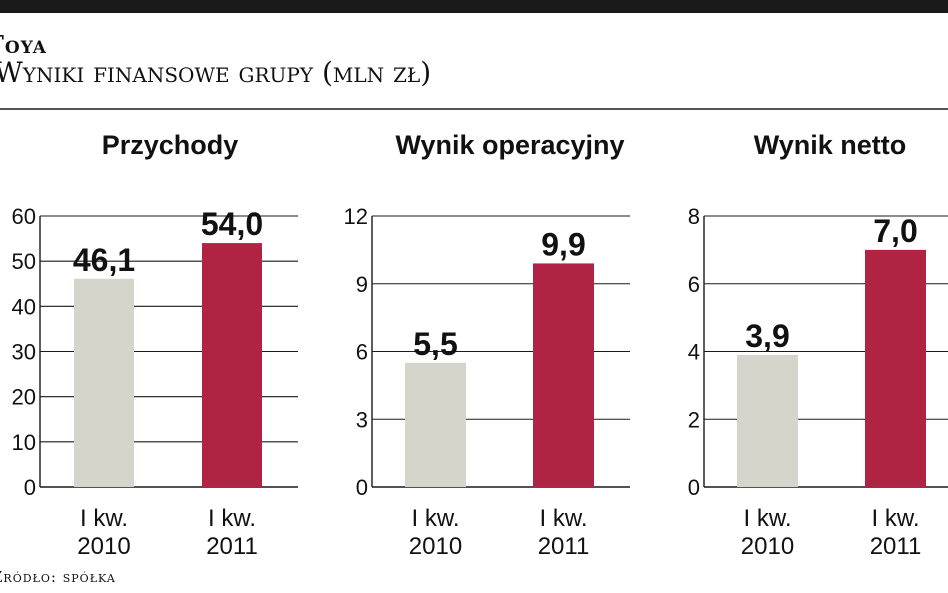 The height and width of the screenshot is (593, 948). What do you see at coordinates (694, 352) in the screenshot?
I see `y-tick-label: 4` at bounding box center [694, 352].